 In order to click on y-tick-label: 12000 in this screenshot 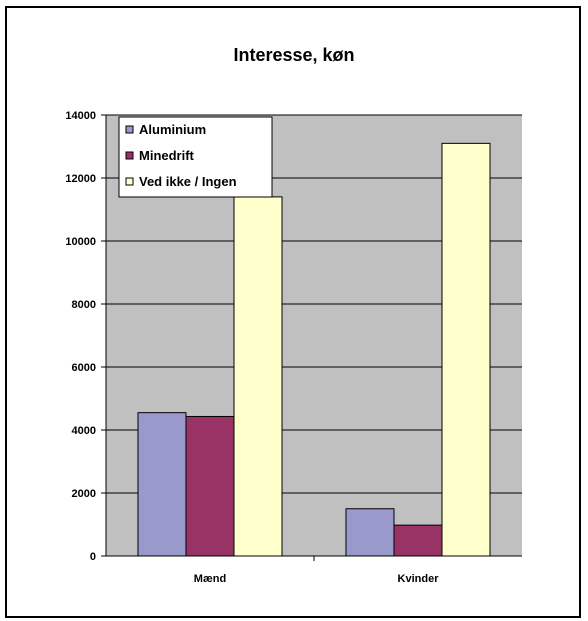, I will do `click(80, 179)`.